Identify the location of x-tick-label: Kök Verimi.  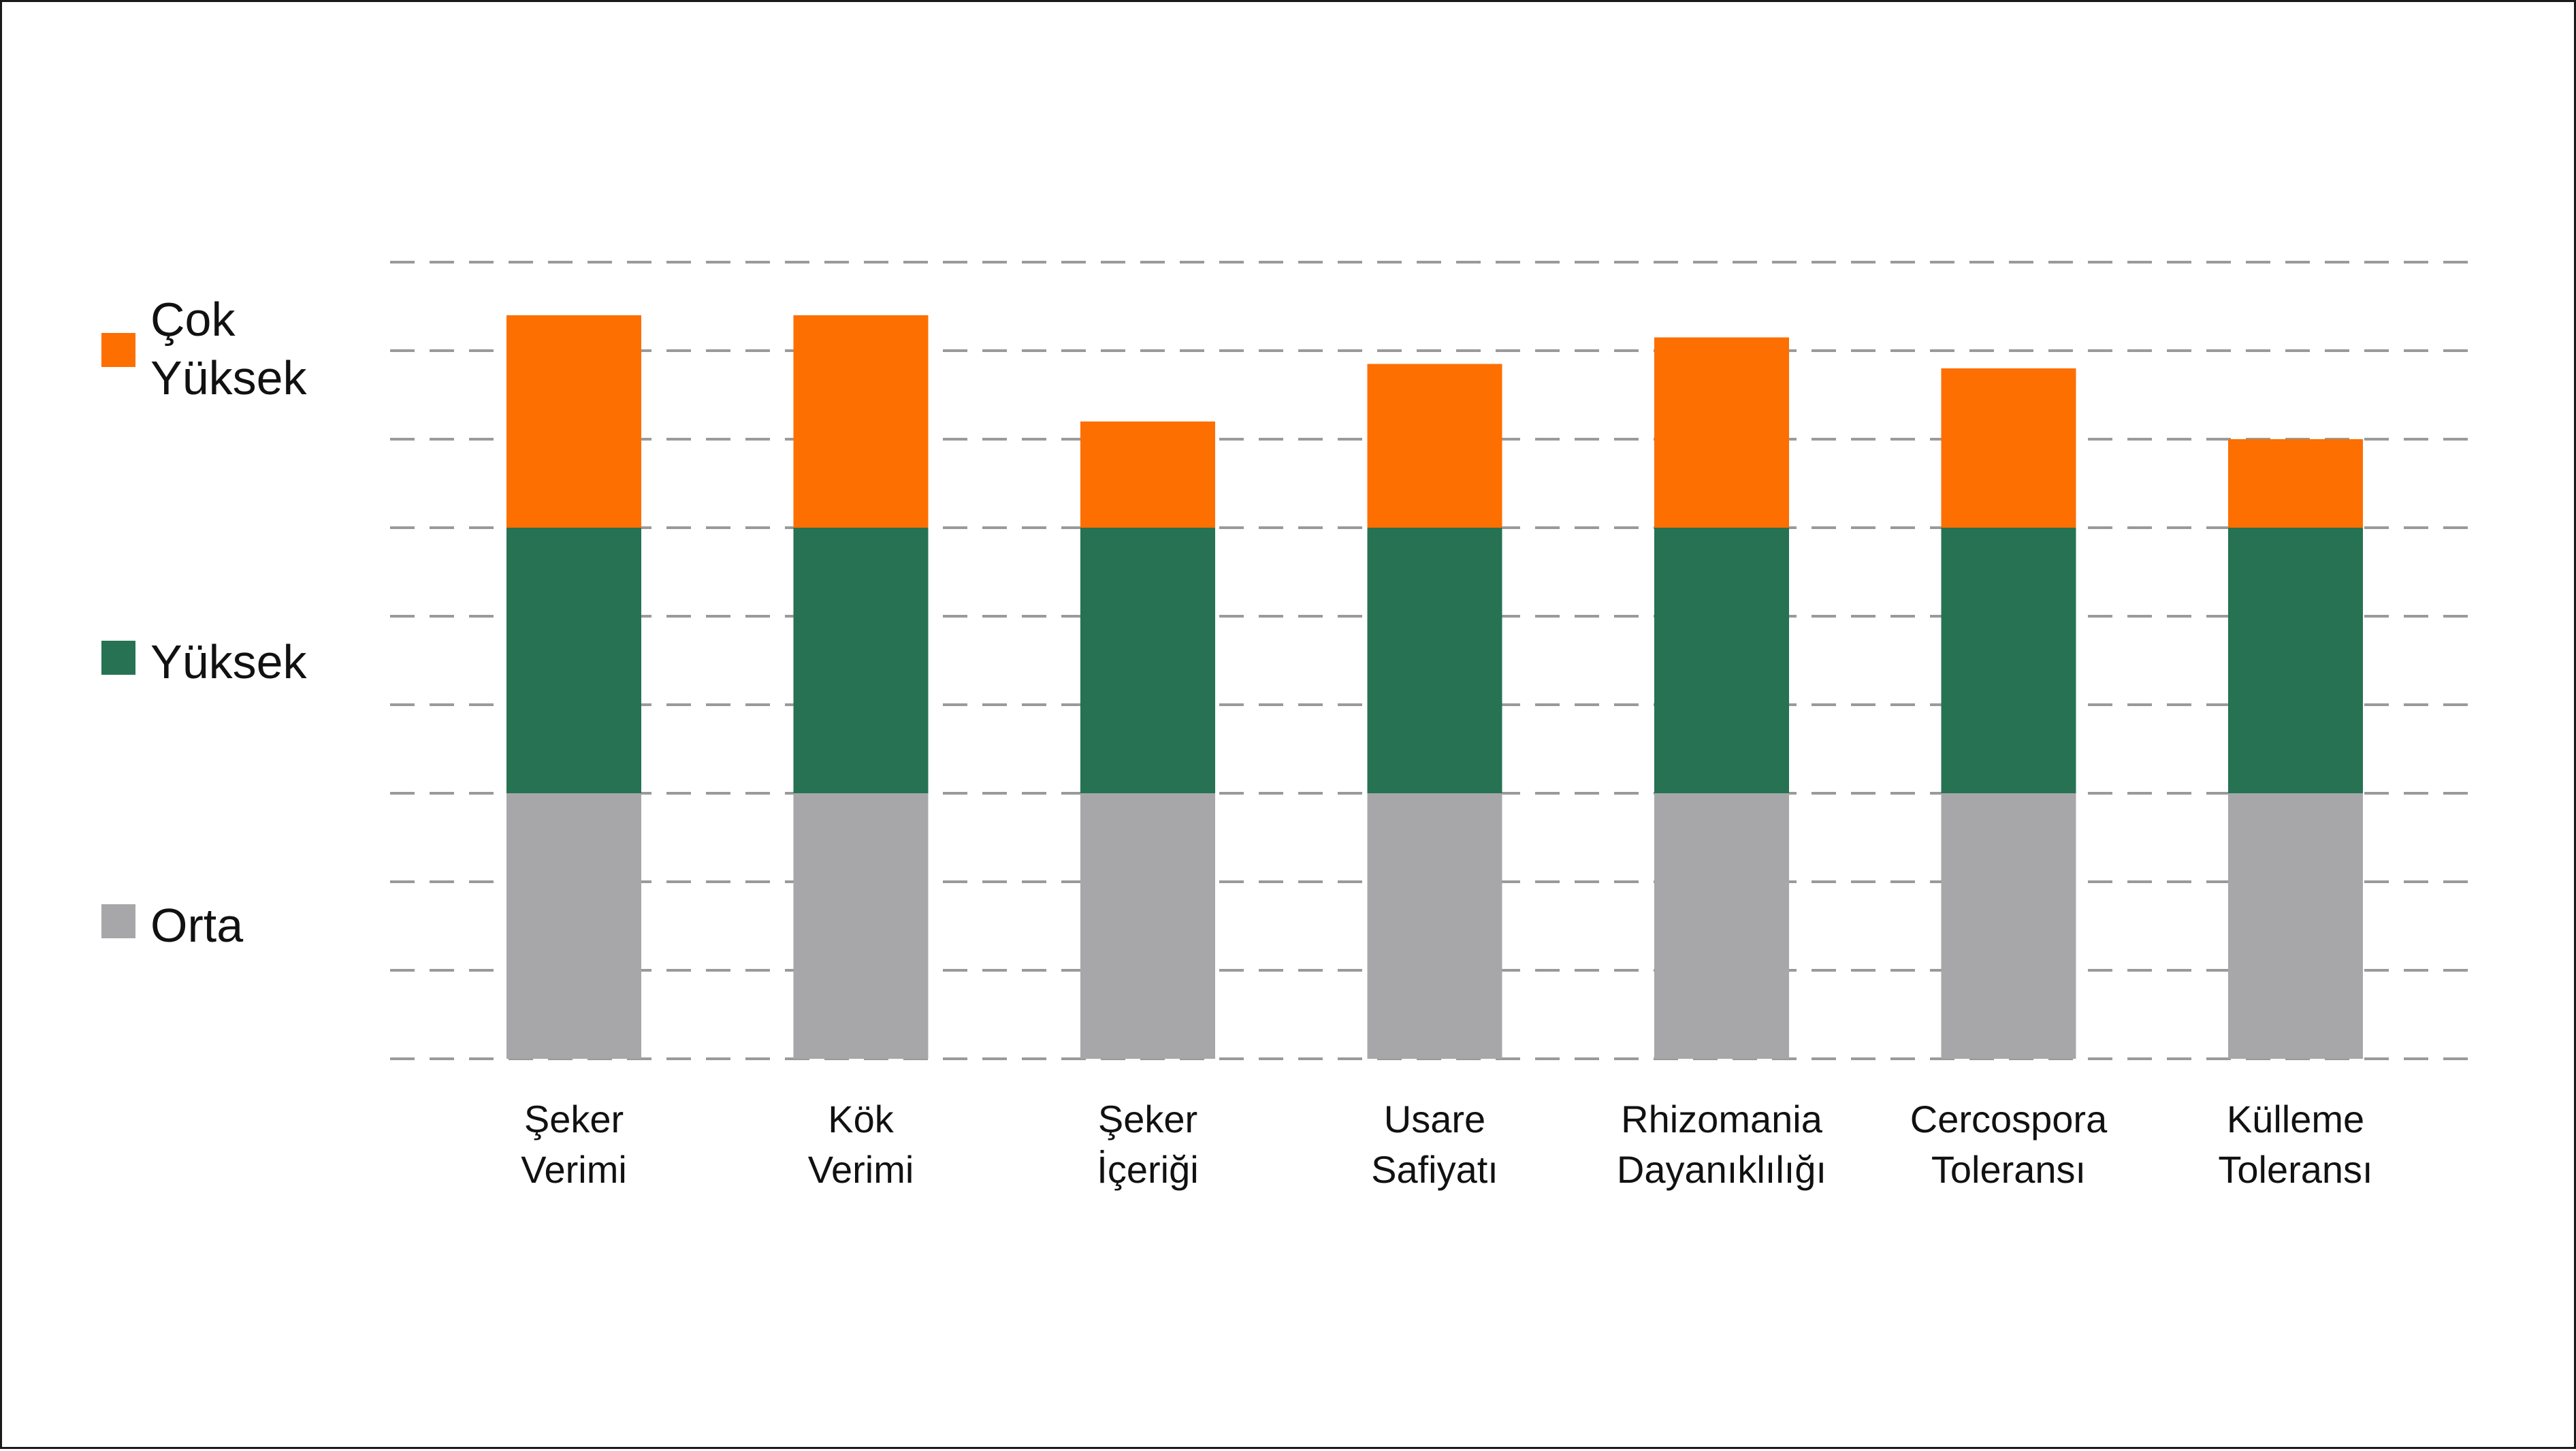
(861, 1144).